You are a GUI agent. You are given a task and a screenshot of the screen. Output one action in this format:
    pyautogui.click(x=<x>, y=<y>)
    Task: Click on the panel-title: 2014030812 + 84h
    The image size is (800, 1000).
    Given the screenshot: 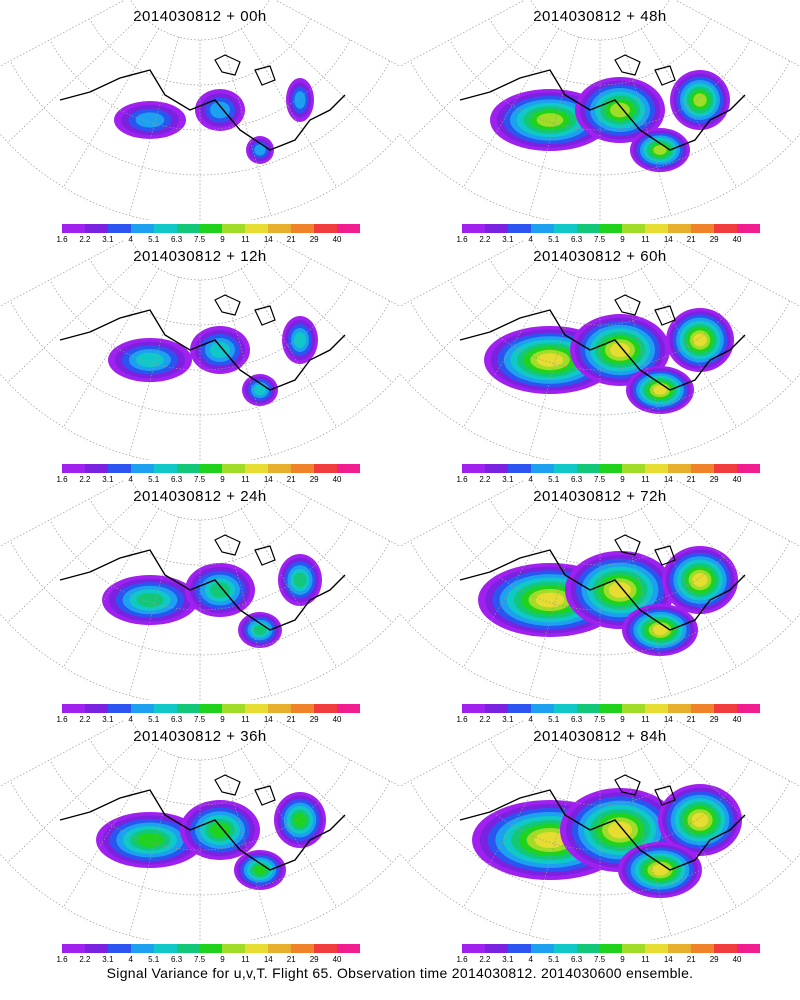 What is the action you would take?
    pyautogui.click(x=600, y=736)
    